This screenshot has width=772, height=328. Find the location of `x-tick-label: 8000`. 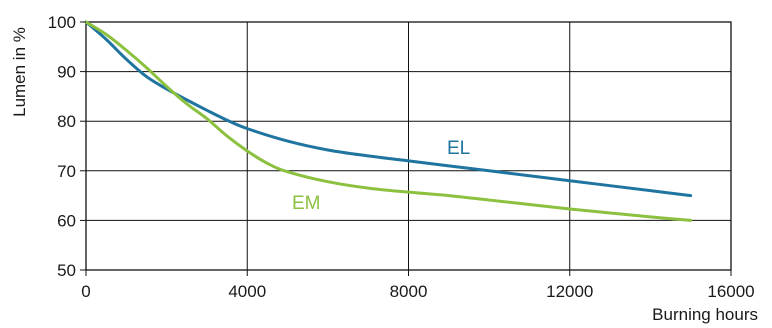

x-tick-label: 8000 is located at coordinates (409, 291).